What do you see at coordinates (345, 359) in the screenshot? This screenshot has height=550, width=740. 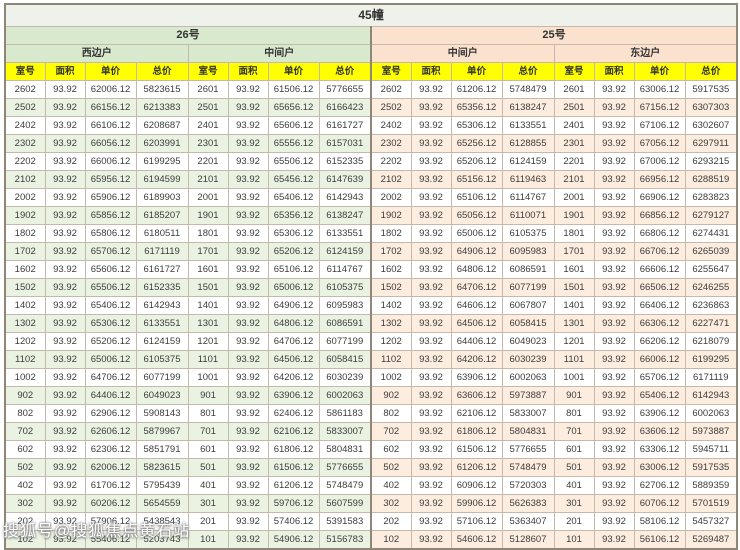 I see `total-price-cell: 6058415` at bounding box center [345, 359].